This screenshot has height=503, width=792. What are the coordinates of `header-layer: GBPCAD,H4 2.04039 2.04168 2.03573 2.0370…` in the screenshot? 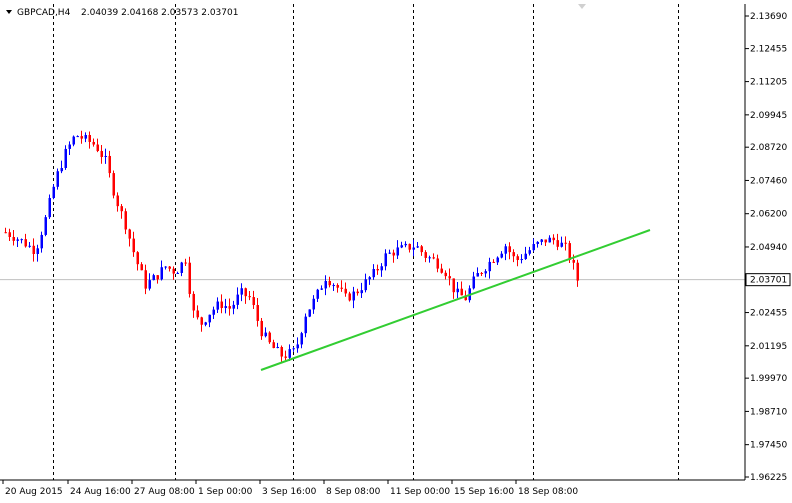 It's located at (296, 11).